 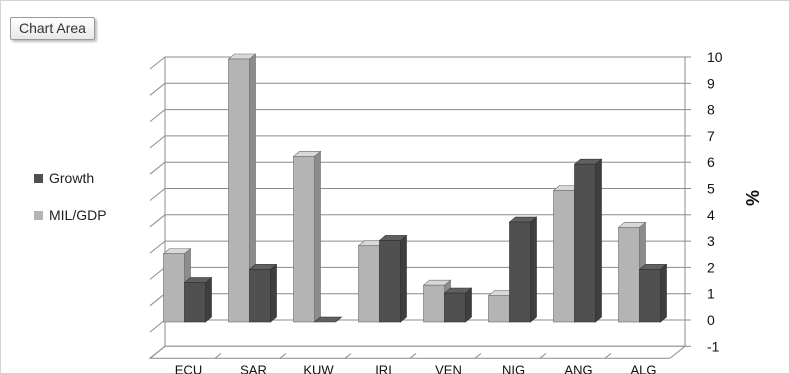 I want to click on bar-growth-top, so click(x=328, y=319).